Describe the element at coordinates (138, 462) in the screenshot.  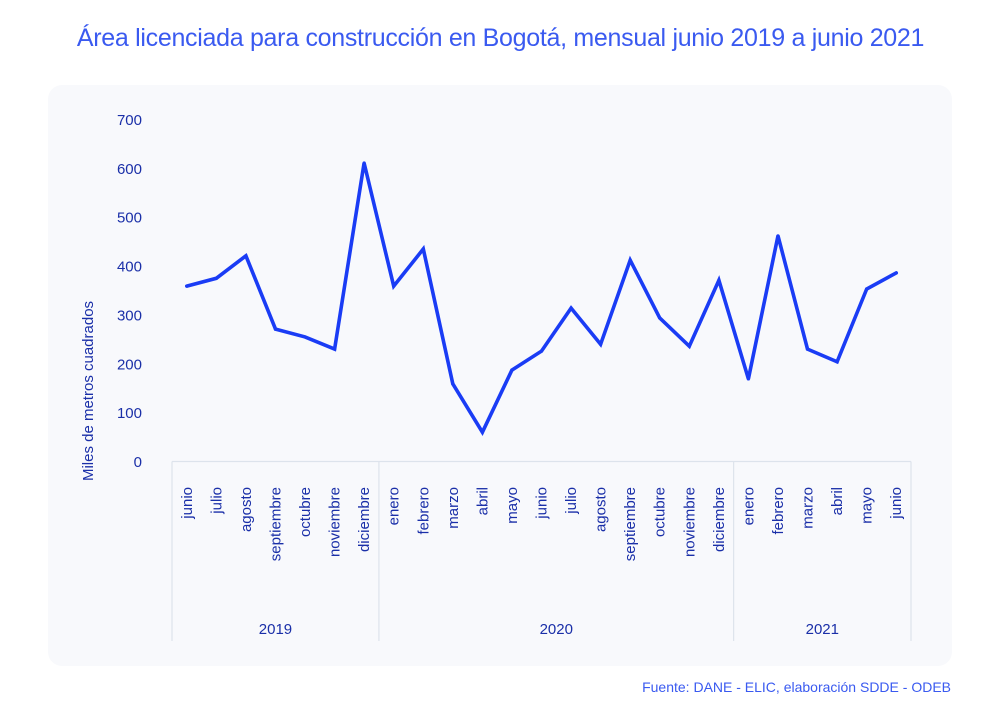
I see `y-tick-label: 0` at that location.